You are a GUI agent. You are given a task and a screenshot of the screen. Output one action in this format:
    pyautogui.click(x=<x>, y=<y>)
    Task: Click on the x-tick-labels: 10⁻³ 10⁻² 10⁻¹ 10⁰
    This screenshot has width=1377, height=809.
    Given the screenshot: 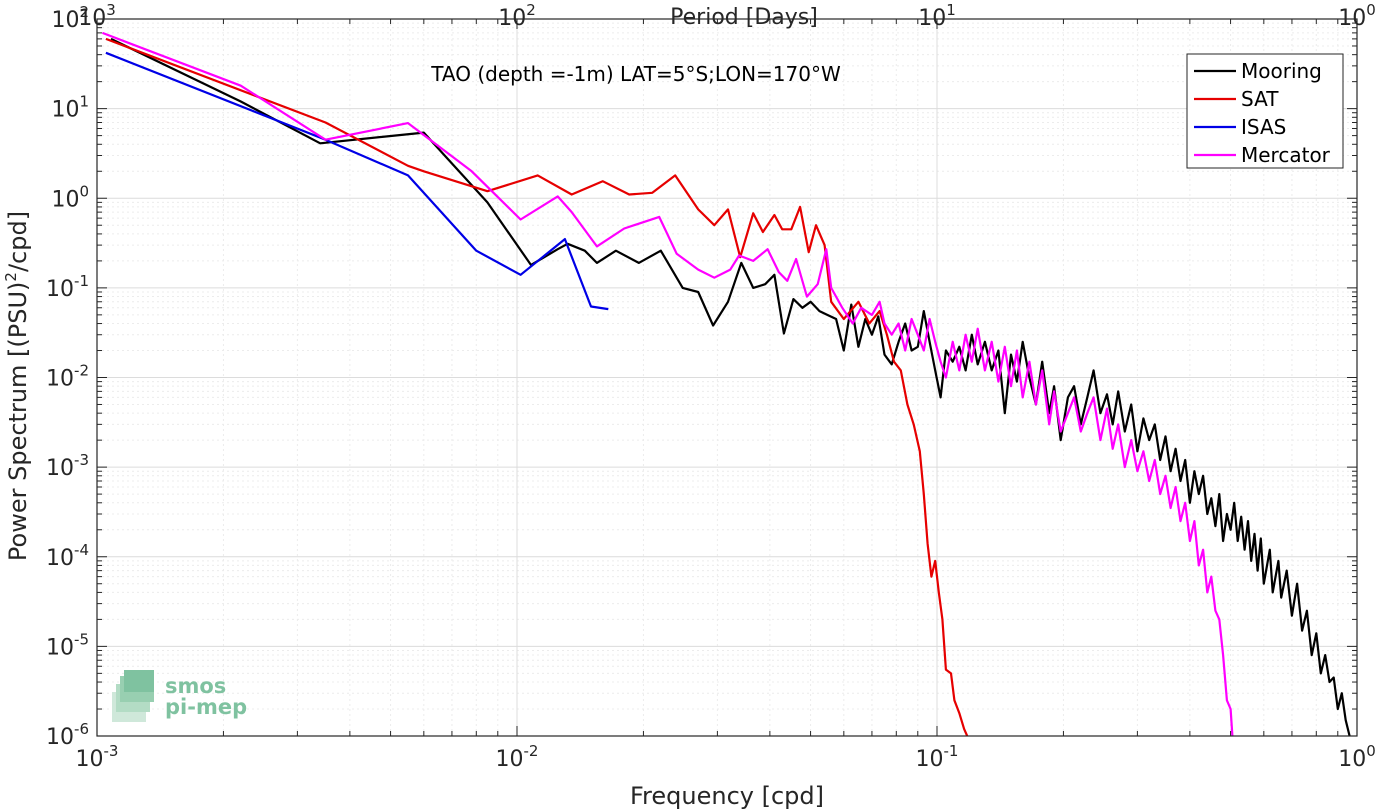 What is the action you would take?
    pyautogui.click(x=726, y=757)
    